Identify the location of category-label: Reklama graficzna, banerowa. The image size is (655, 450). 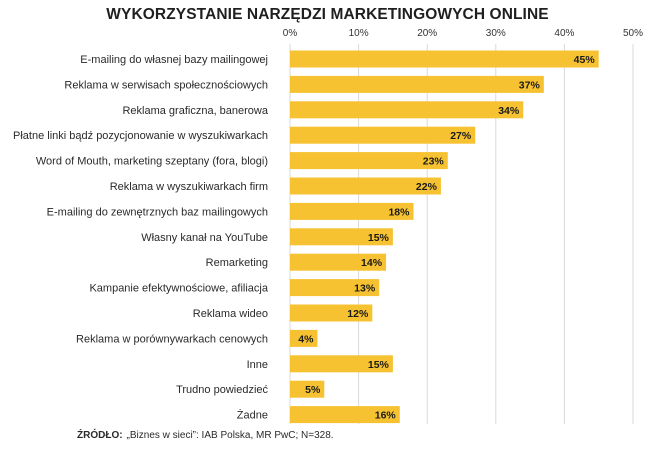
(195, 111).